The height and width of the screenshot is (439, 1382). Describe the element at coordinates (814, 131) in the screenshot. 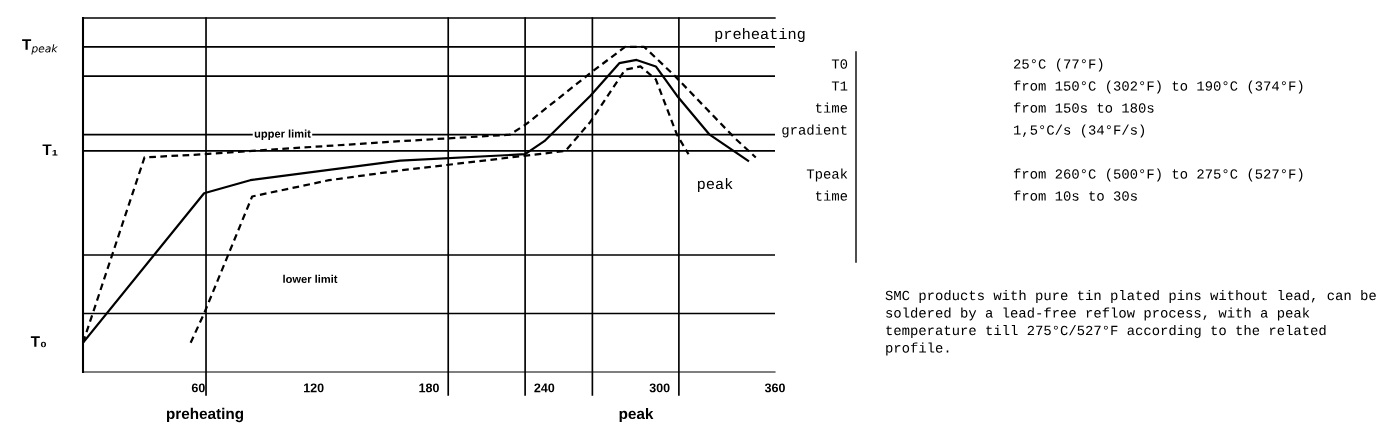

I see `text: gradient` at that location.